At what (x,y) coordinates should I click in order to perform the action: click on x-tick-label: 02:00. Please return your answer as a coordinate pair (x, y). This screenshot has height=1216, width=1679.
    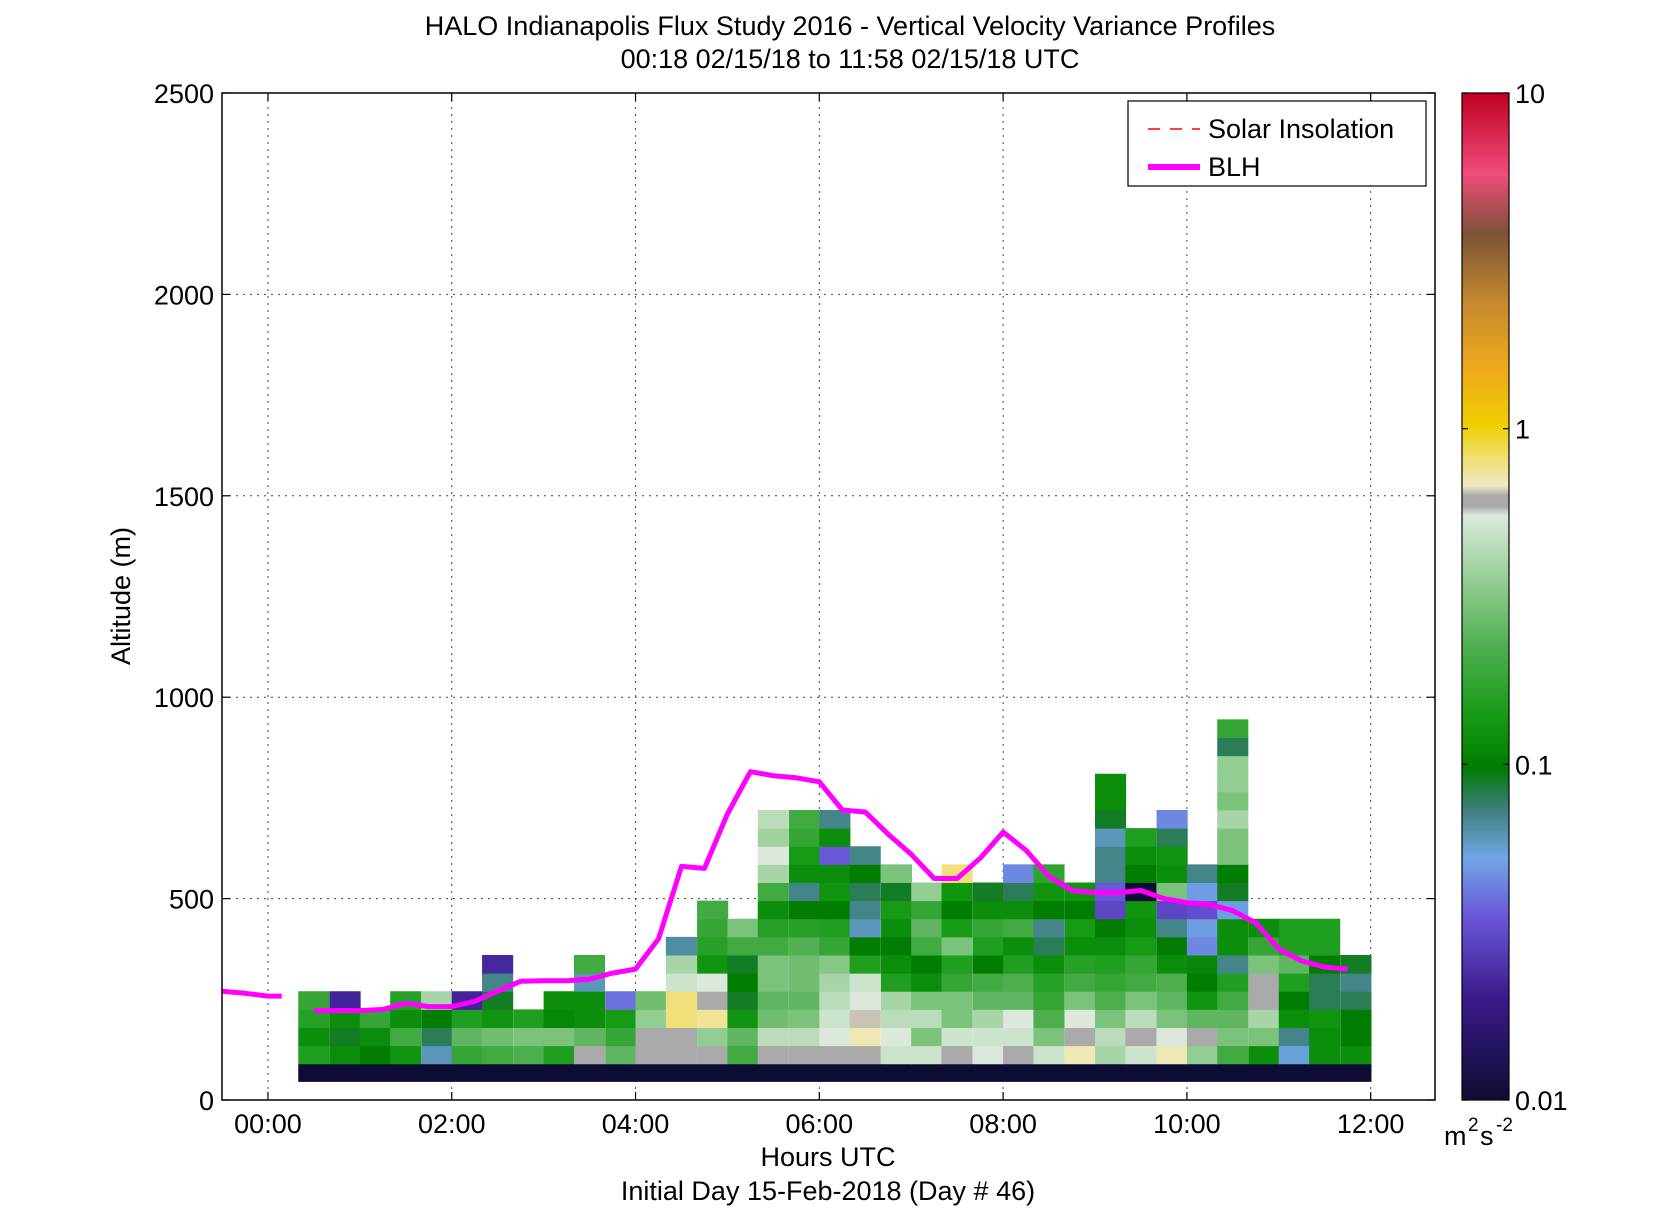
    Looking at the image, I should click on (452, 1124).